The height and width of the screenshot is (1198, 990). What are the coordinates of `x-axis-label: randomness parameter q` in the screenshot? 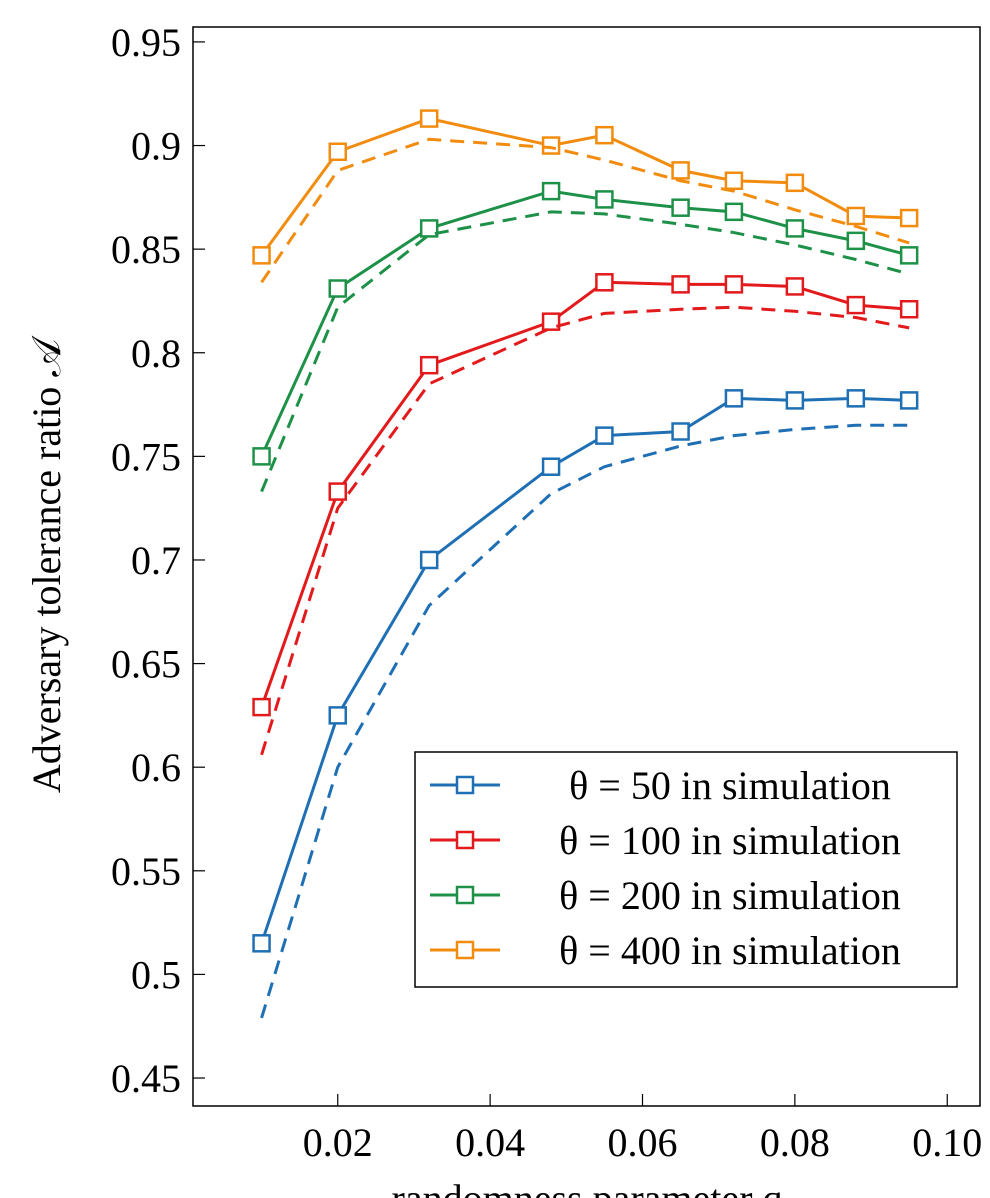 It's located at (587, 1187).